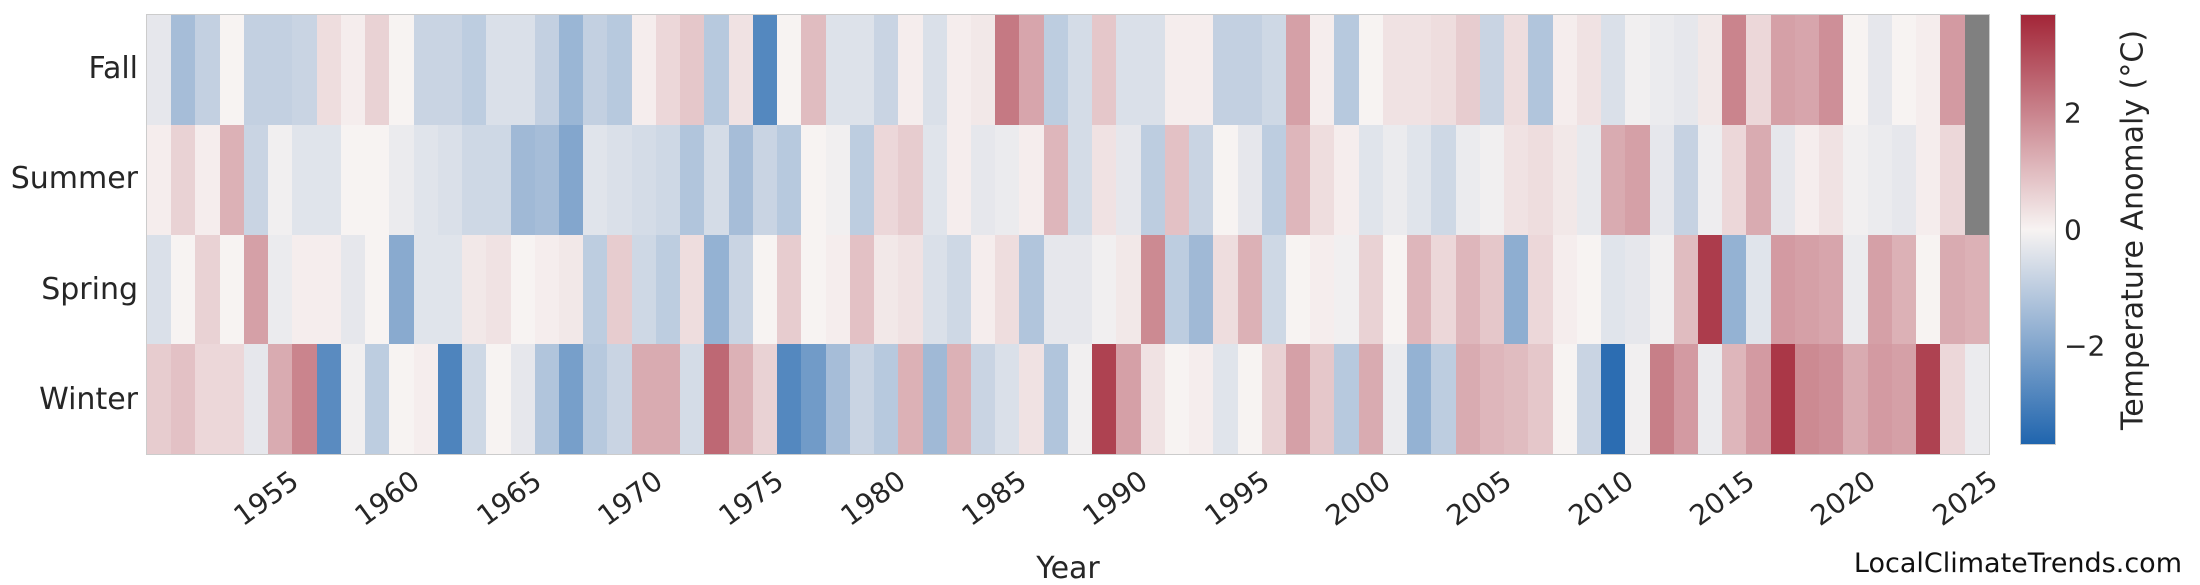  What do you see at coordinates (2073, 113) in the screenshot?
I see `colorbar-tick-2: 2` at bounding box center [2073, 113].